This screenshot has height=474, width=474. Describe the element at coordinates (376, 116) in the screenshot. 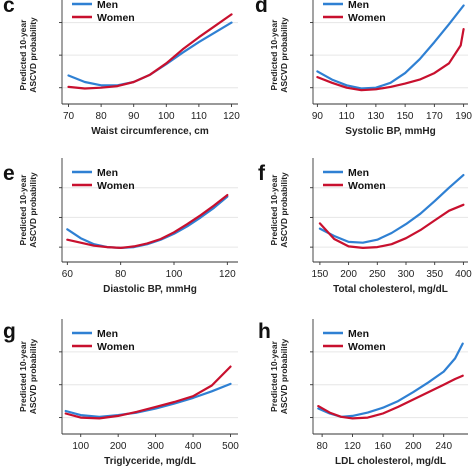

I see `x-tick-label: 130` at that location.